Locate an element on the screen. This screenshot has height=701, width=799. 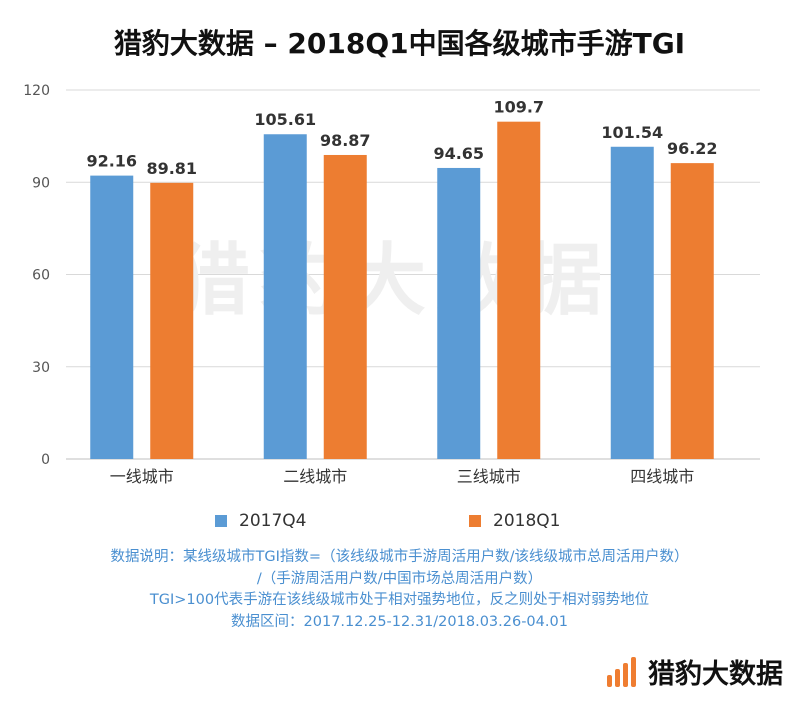
data-label: 89.81 is located at coordinates (171, 168).